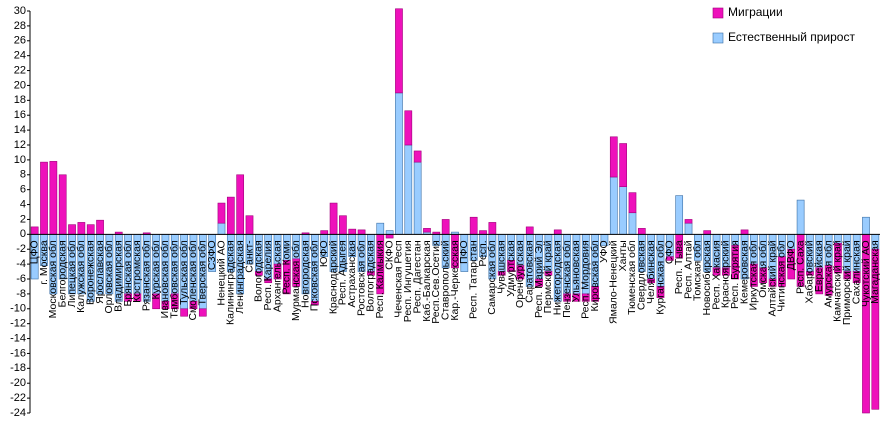 This screenshot has height=424, width=883. I want to click on x-tick-label: Тверская обл, so click(203, 272).